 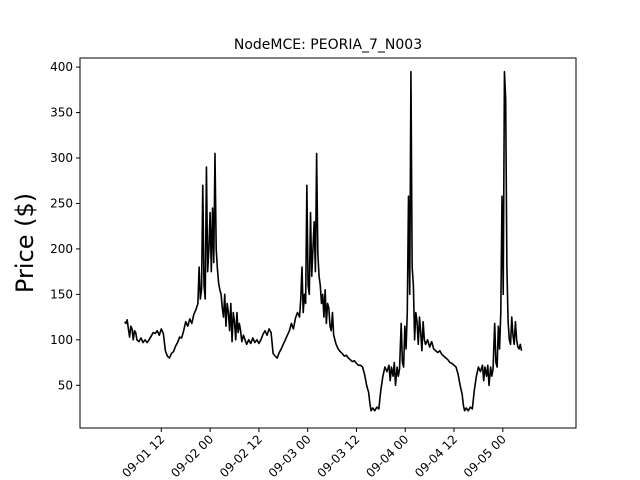 What do you see at coordinates (61, 249) in the screenshot?
I see `y-tick-label: 200` at bounding box center [61, 249].